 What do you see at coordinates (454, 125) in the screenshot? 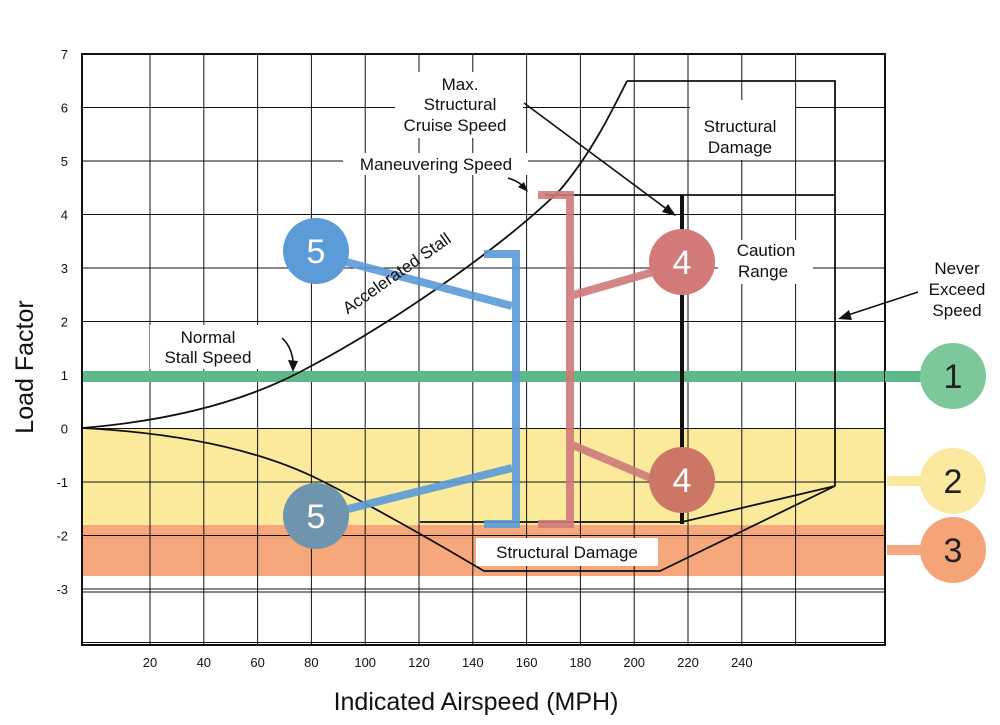
I see `max-cruise-line-3: Cruise Speed` at bounding box center [454, 125].